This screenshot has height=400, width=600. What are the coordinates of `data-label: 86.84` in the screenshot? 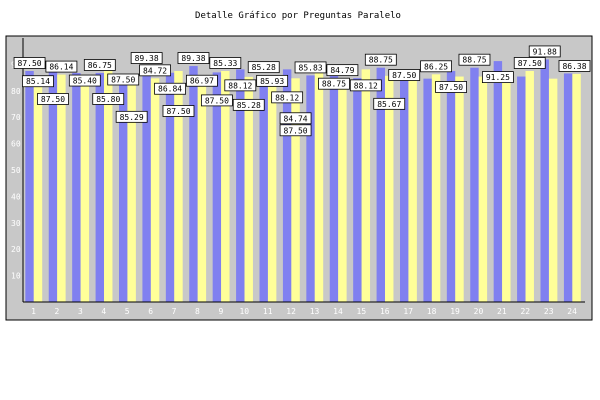 It's located at (170, 88).